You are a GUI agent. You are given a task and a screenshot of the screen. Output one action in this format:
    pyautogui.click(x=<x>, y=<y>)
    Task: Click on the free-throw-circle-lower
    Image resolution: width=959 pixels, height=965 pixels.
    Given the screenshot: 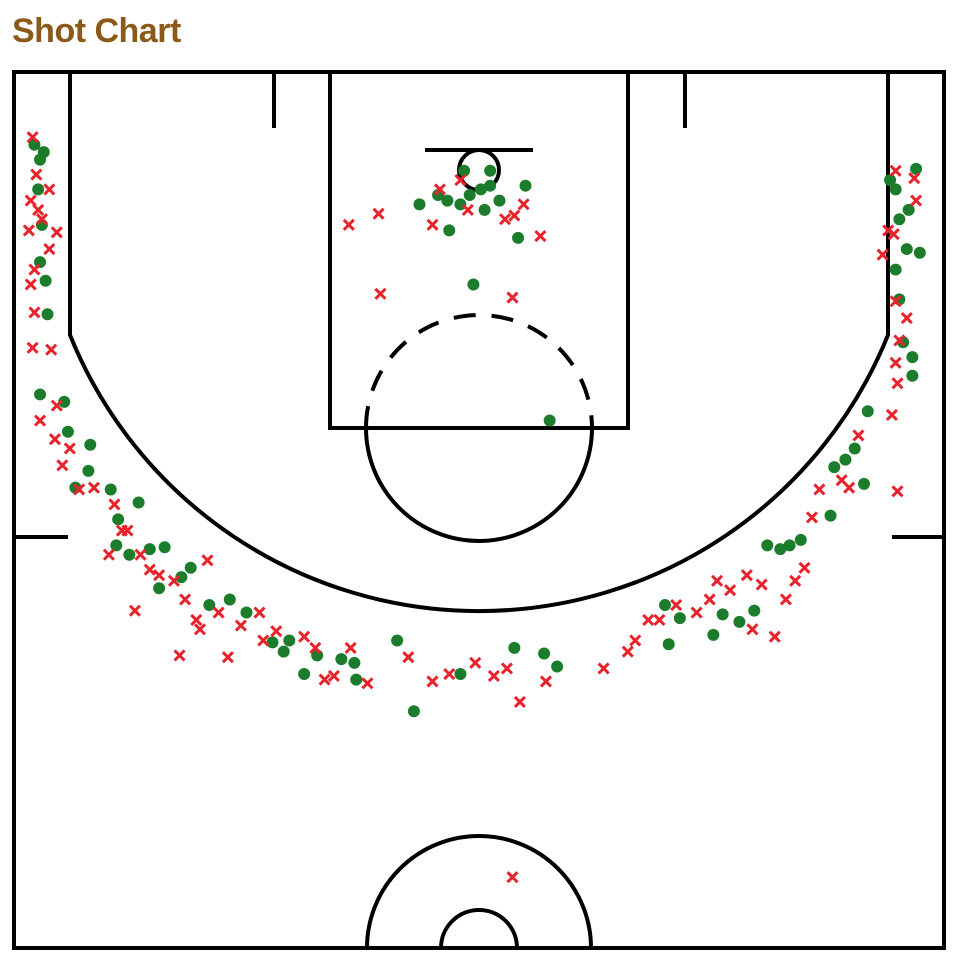 What is the action you would take?
    pyautogui.click(x=479, y=485)
    